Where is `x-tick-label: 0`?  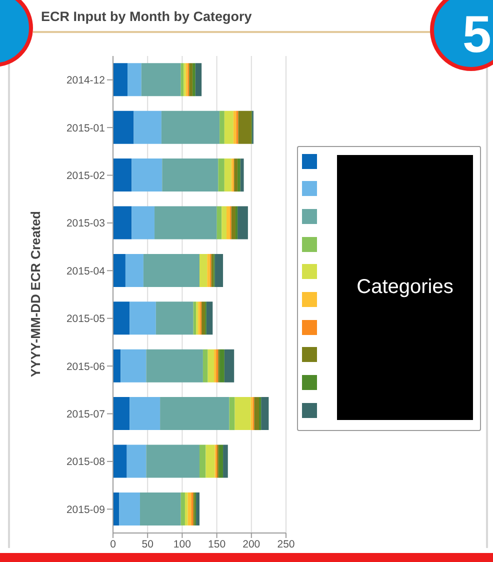 x-tick-label: 0 is located at coordinates (113, 544).